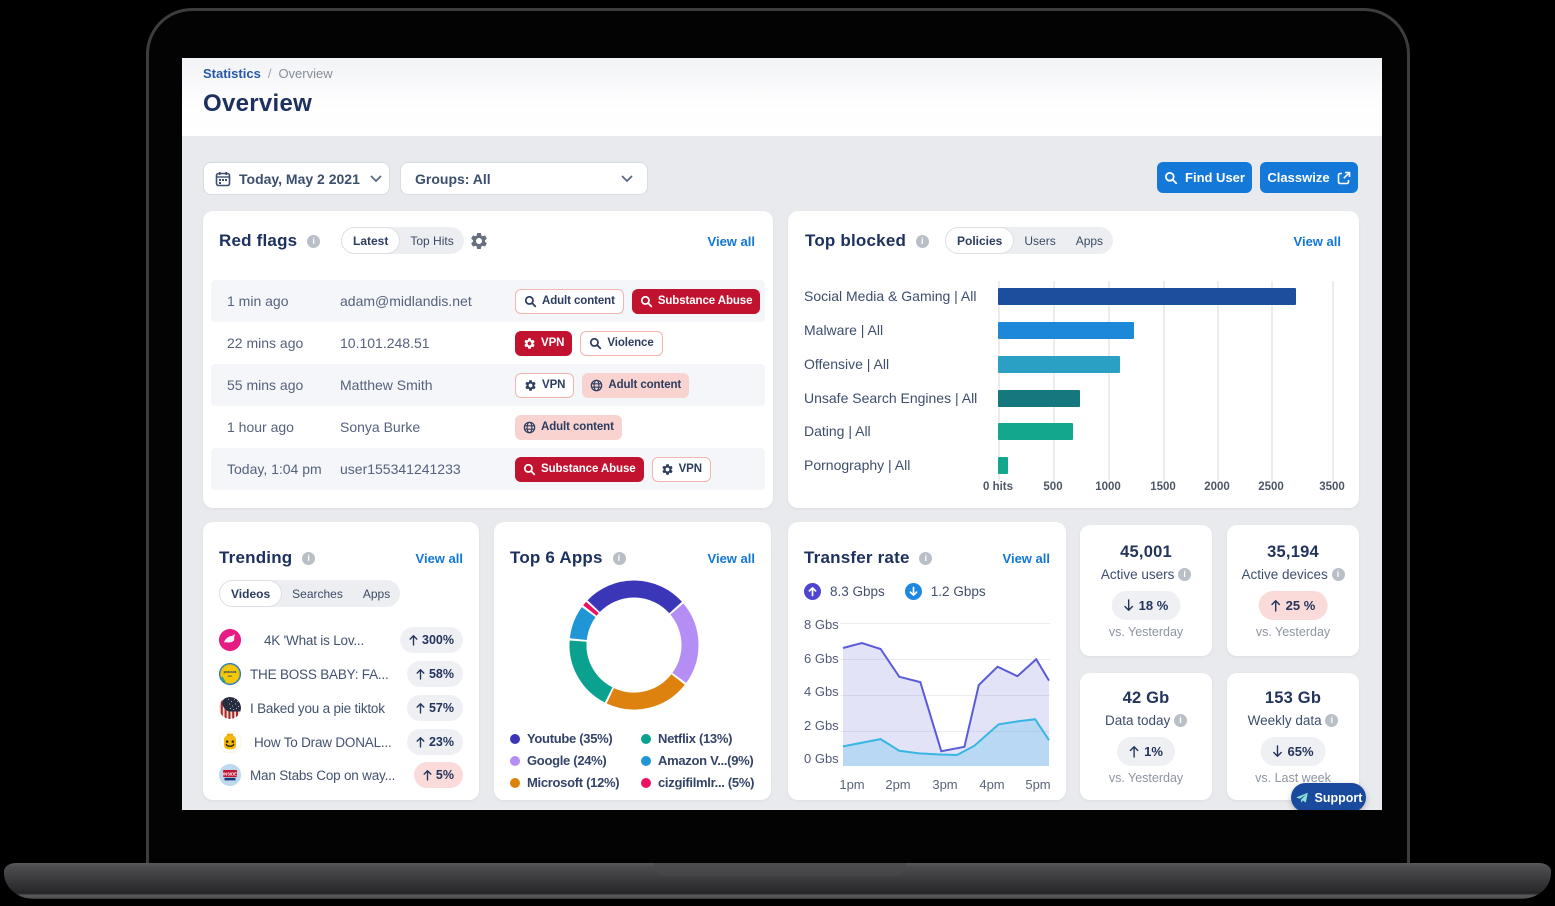 The height and width of the screenshot is (906, 1555). Describe the element at coordinates (230, 676) in the screenshot. I see `svg-text: kids` at that location.